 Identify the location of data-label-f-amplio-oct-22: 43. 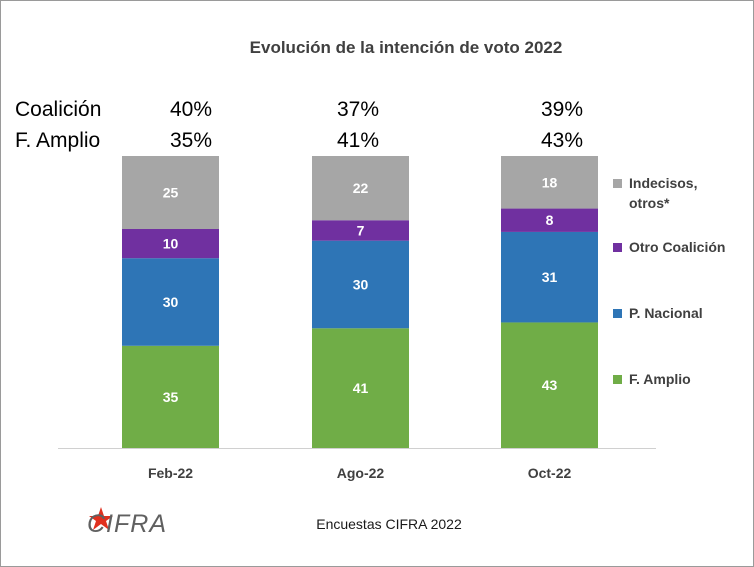
(550, 385).